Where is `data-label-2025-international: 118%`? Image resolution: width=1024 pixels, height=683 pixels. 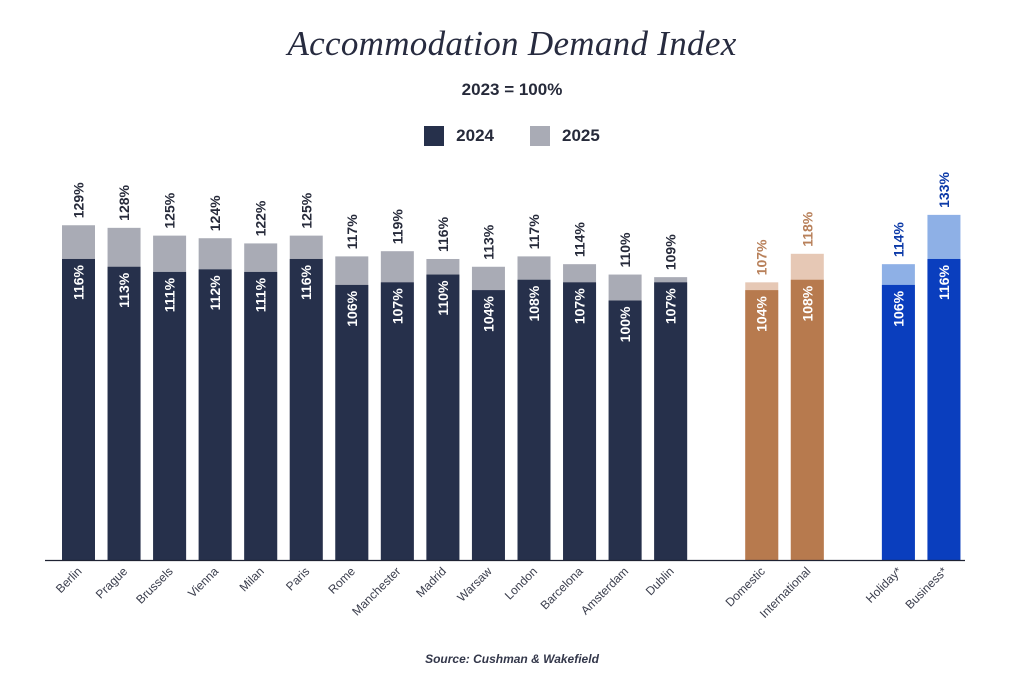 data-label-2025-international: 118% is located at coordinates (807, 229).